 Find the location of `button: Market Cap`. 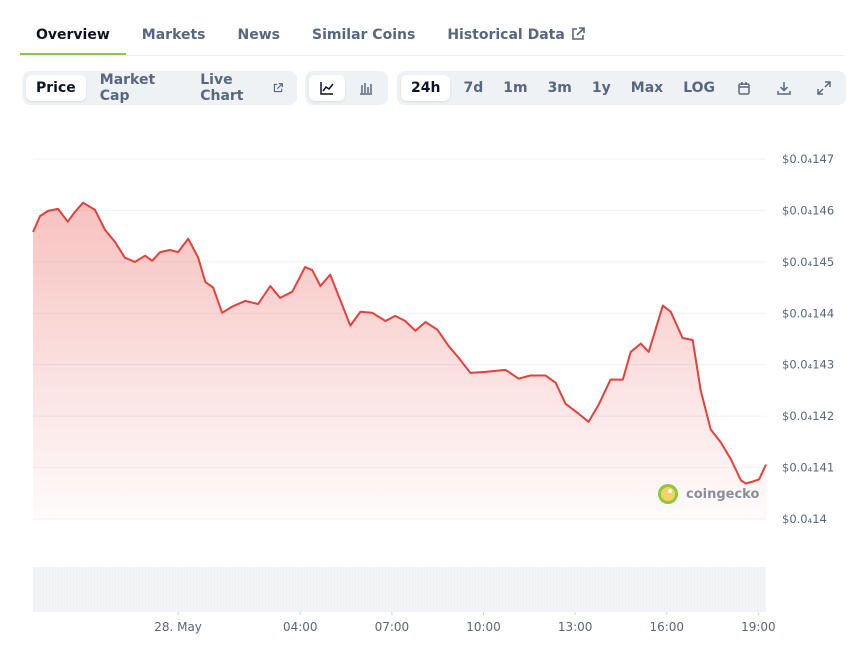

button: Market Cap is located at coordinates (138, 88).